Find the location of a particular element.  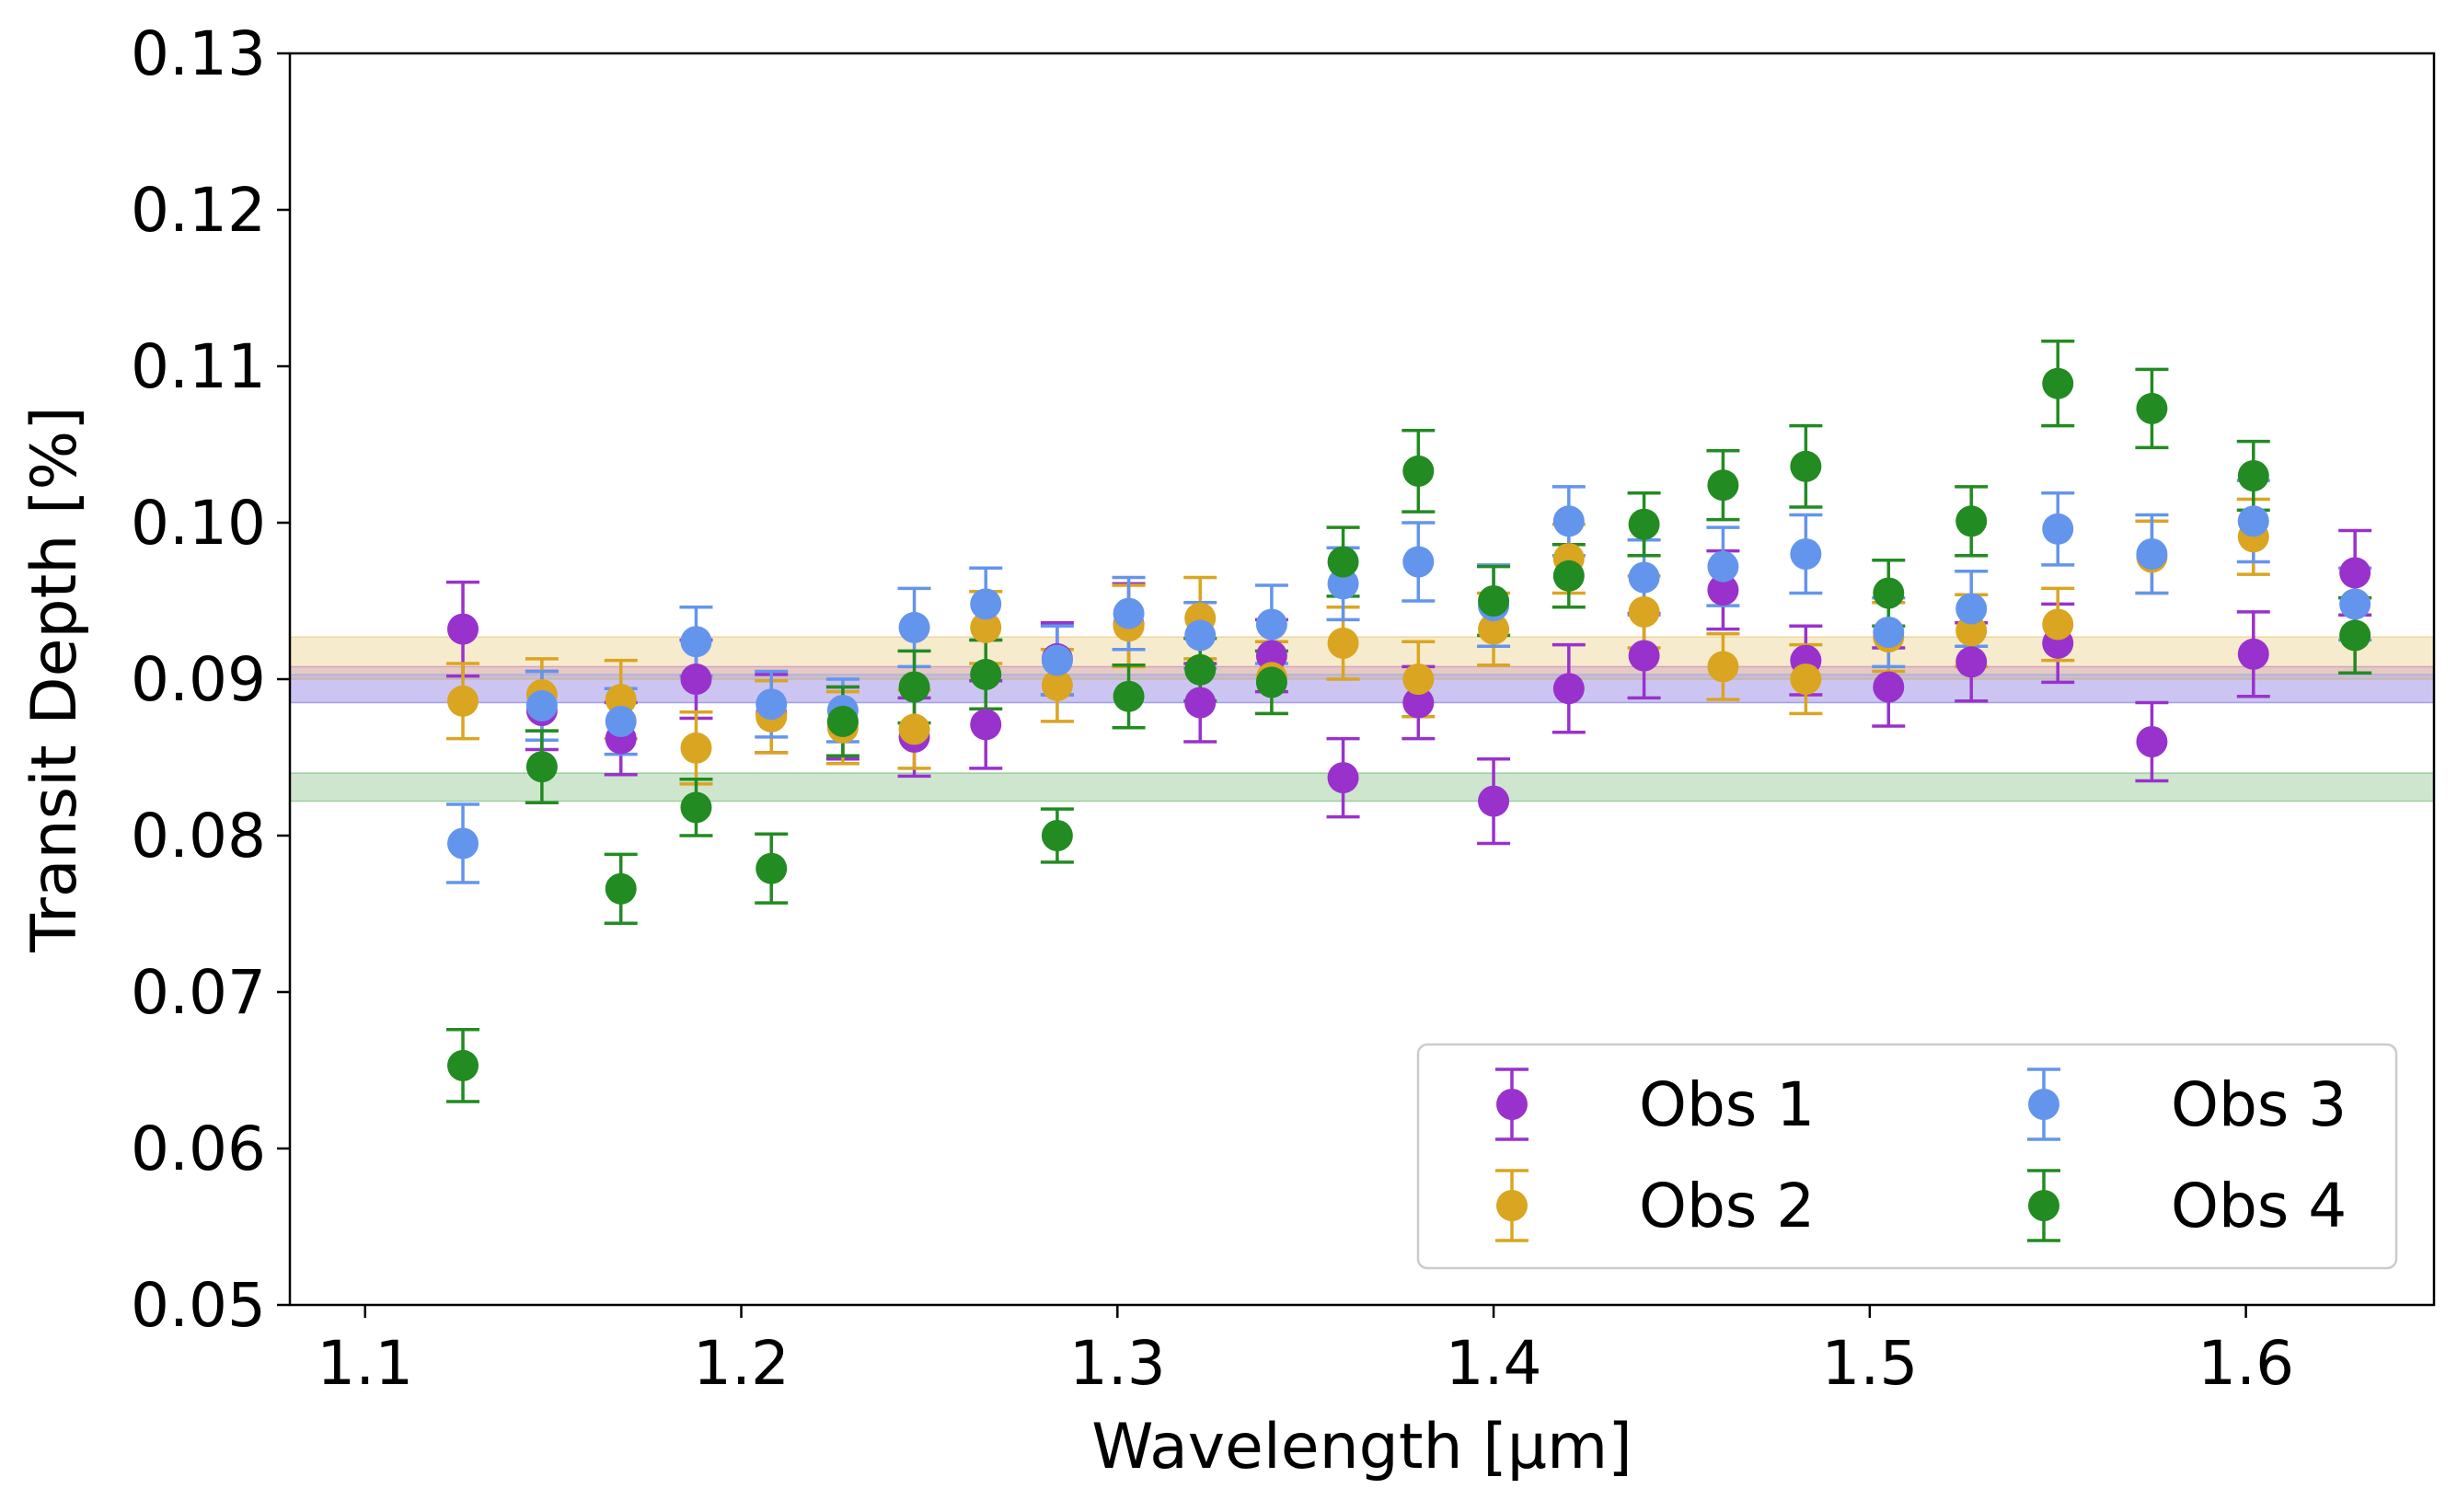

y-axis-label: Transit Depth [%] is located at coordinates (54, 679).